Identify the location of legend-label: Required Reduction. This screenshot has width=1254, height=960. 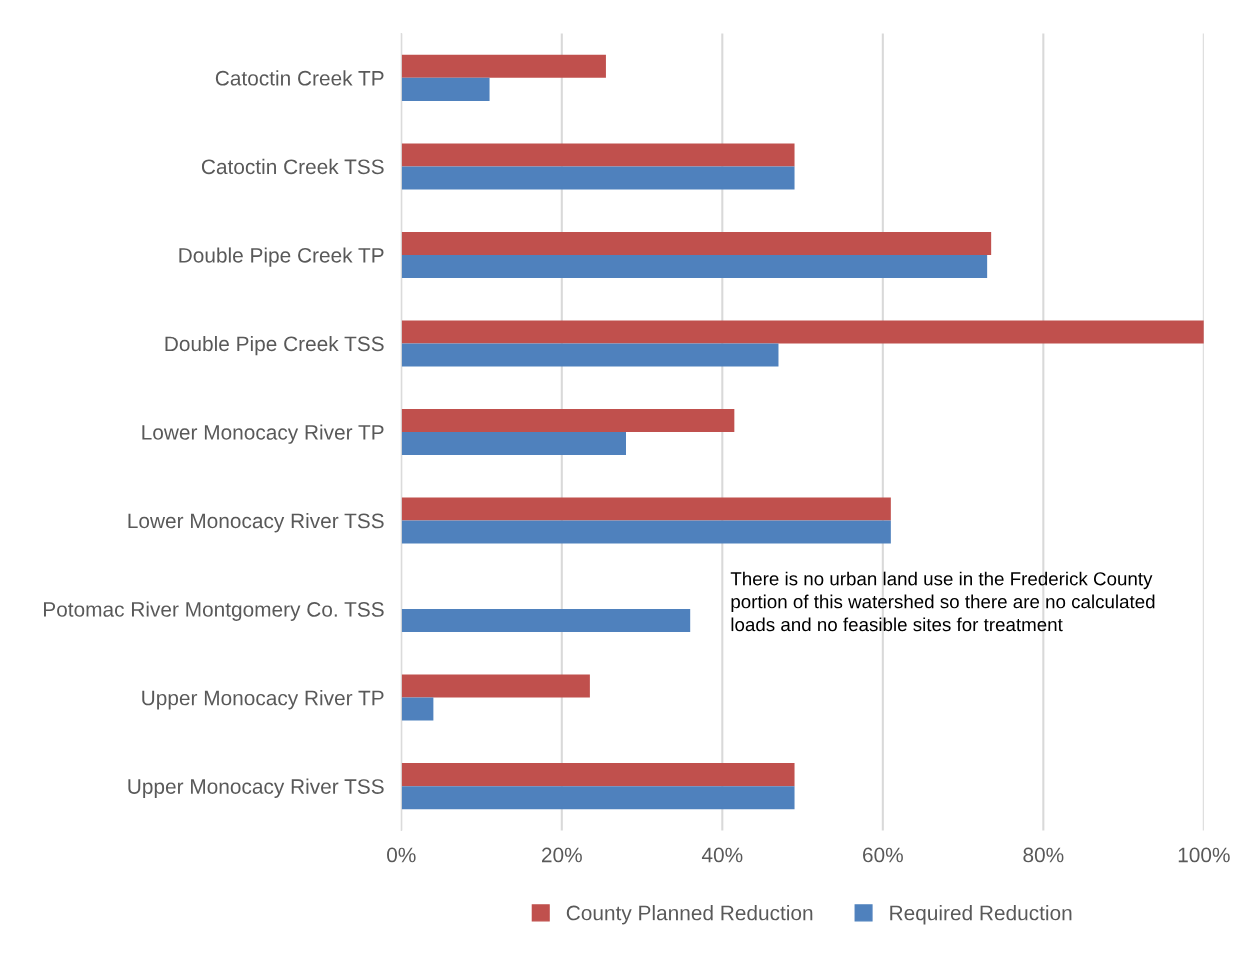
(981, 915).